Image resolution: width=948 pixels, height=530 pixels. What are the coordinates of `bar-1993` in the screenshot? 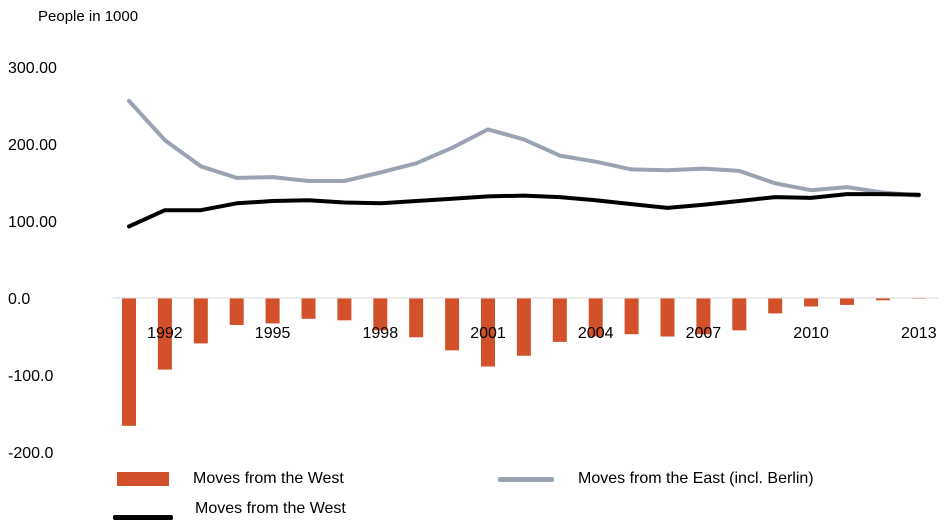 It's located at (200, 321).